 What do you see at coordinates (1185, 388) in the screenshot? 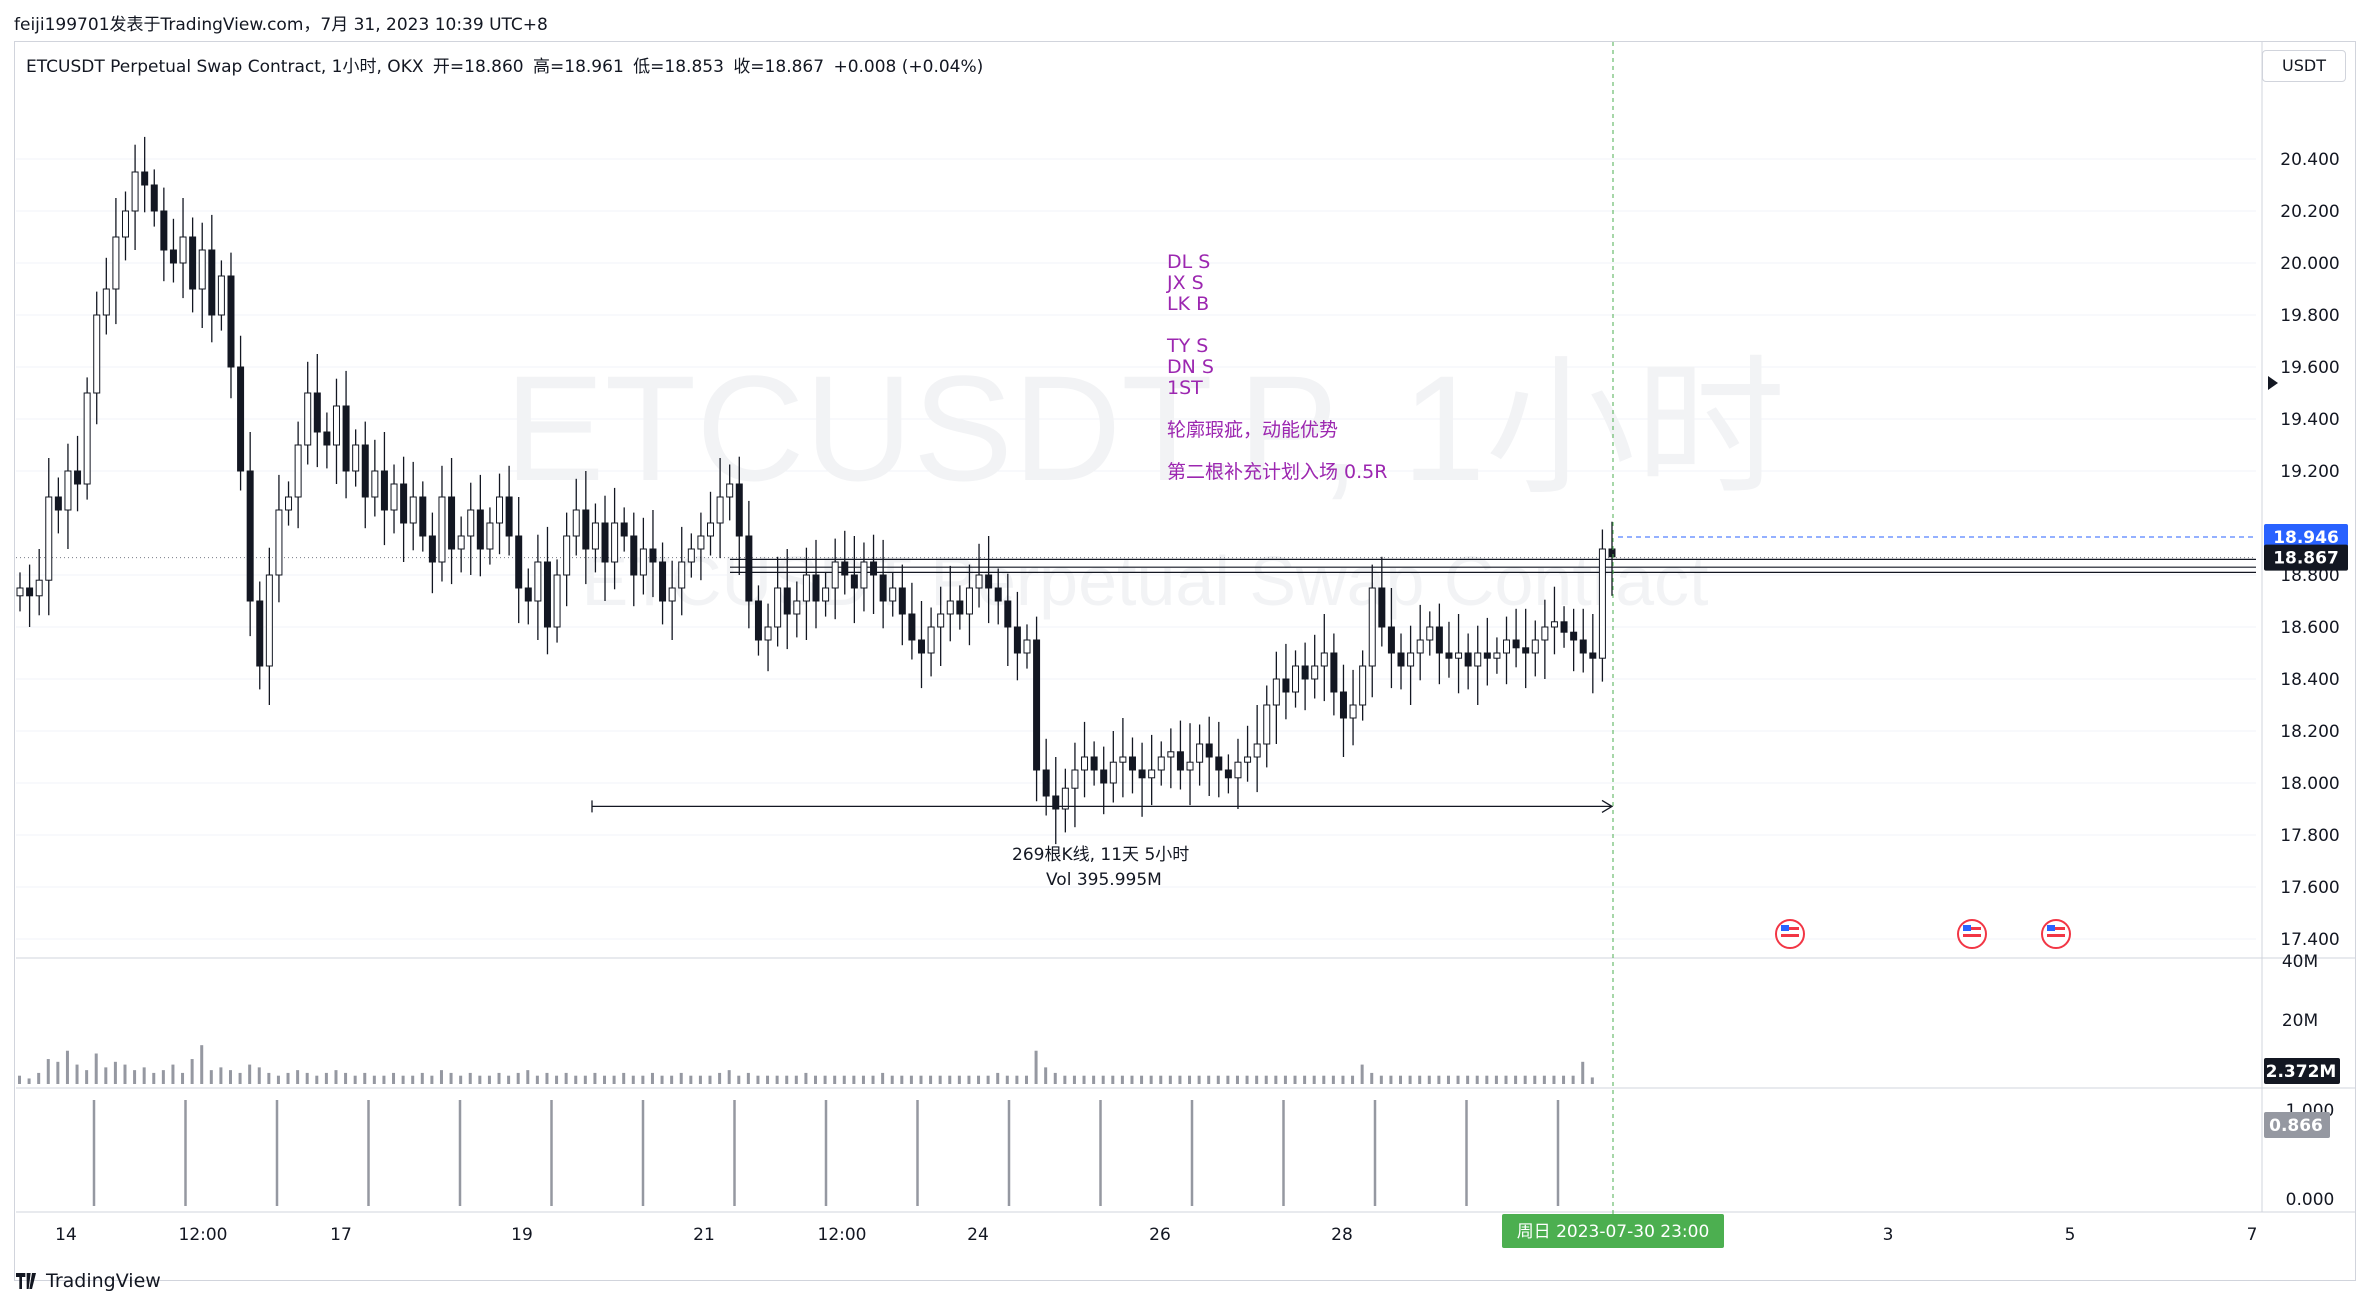
I see `note-line: 1ST` at bounding box center [1185, 388].